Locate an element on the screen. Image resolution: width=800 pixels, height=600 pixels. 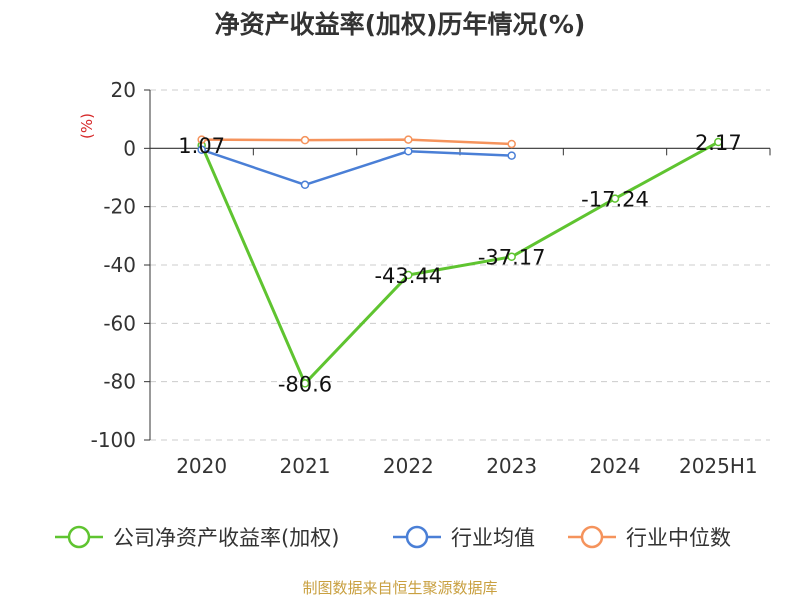
x-tick-label: 2024 is located at coordinates (615, 466).